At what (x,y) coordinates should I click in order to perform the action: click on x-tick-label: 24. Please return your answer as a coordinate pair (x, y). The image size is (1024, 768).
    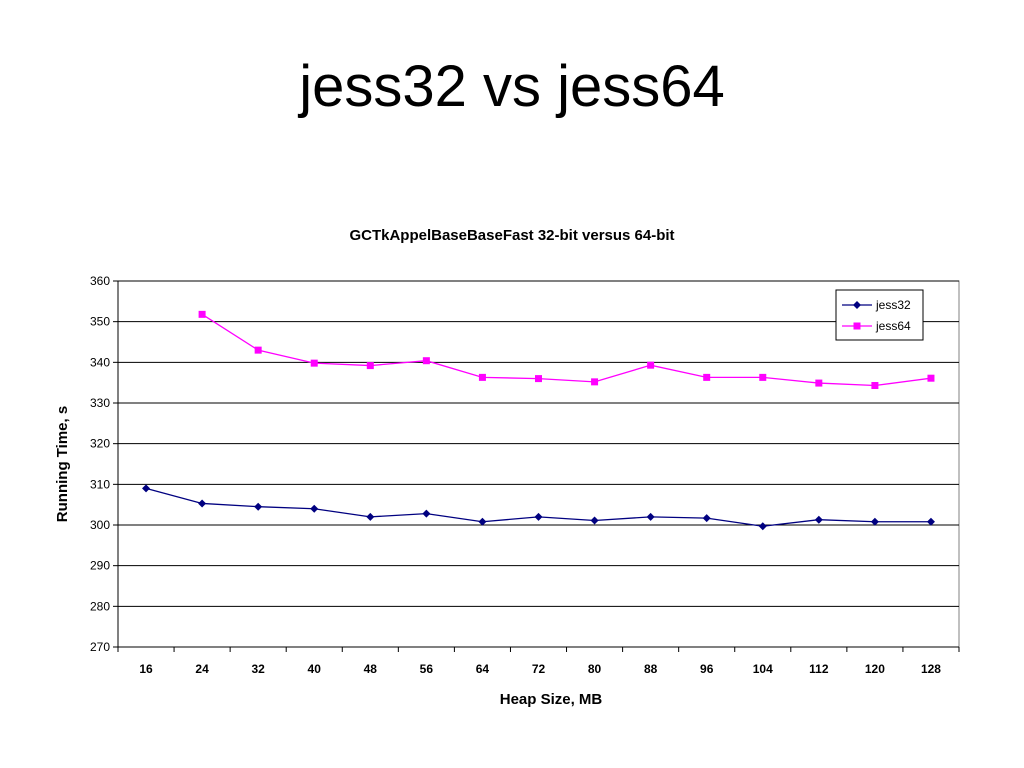
    Looking at the image, I should click on (202, 669).